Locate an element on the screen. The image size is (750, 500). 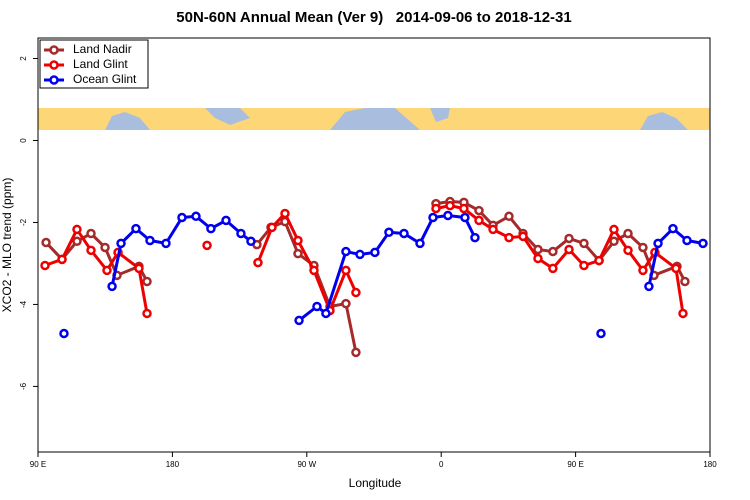
y-tick-label: -2 is located at coordinates (23, 222).